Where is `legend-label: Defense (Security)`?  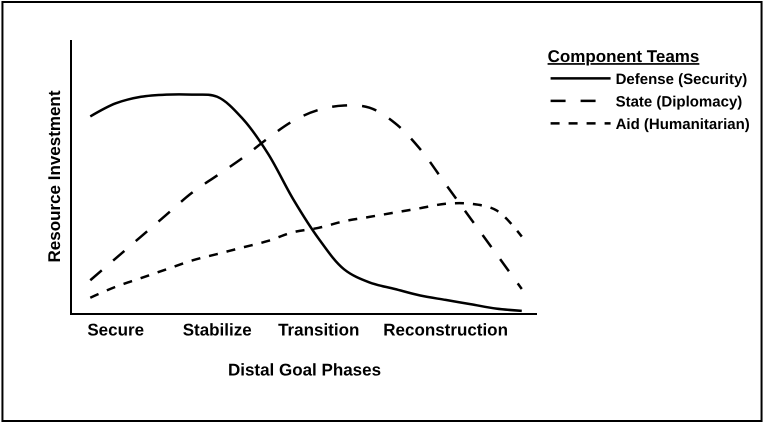
legend-label: Defense (Security) is located at coordinates (682, 79).